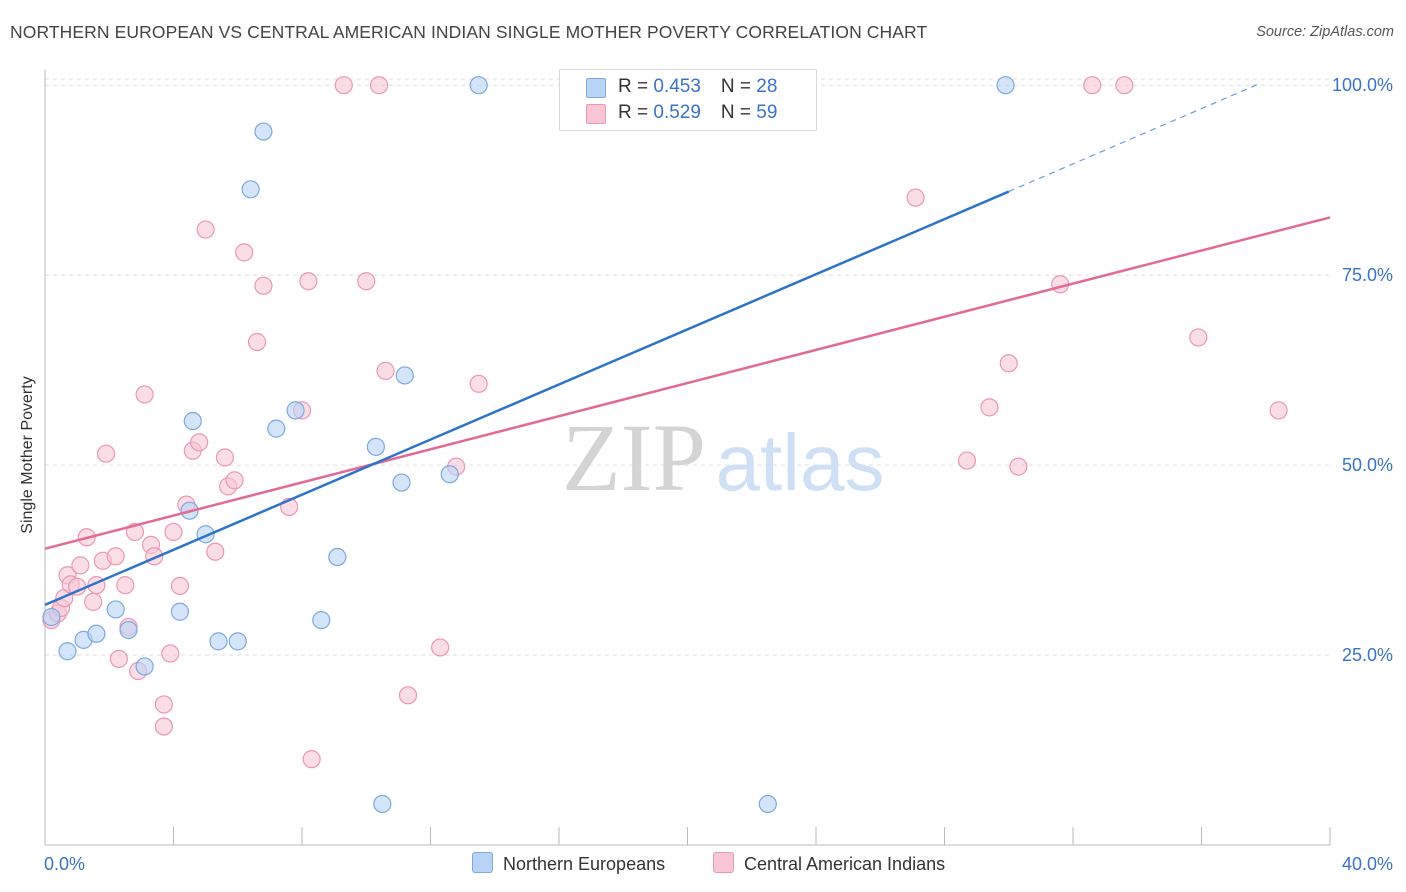  What do you see at coordinates (688, 100) in the screenshot?
I see `correlation-legend: R = 0.453 N = 28 R = 0.529 N = 59` at bounding box center [688, 100].